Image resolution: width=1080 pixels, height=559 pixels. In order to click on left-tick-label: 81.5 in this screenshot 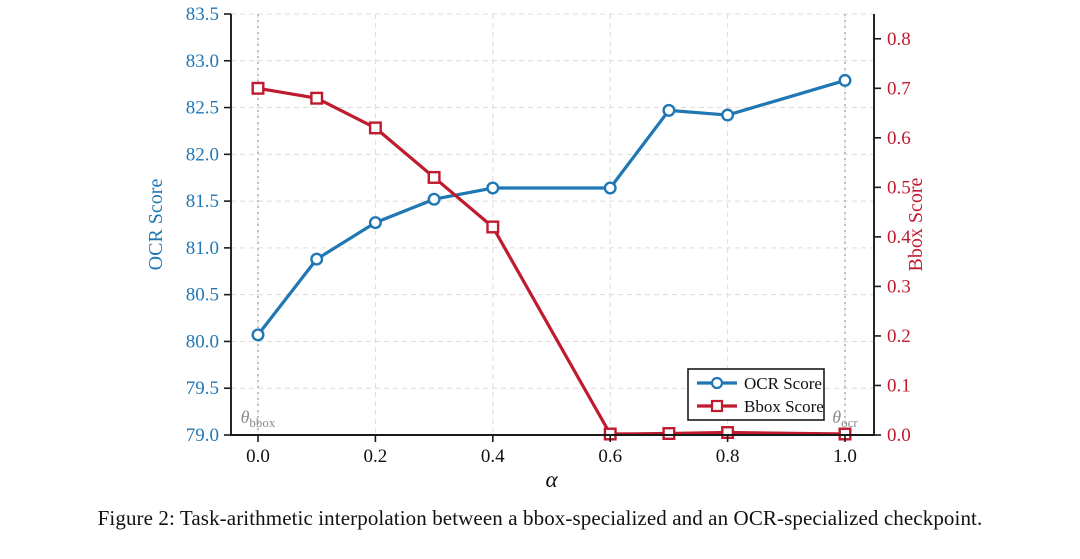, I will do `click(202, 201)`.